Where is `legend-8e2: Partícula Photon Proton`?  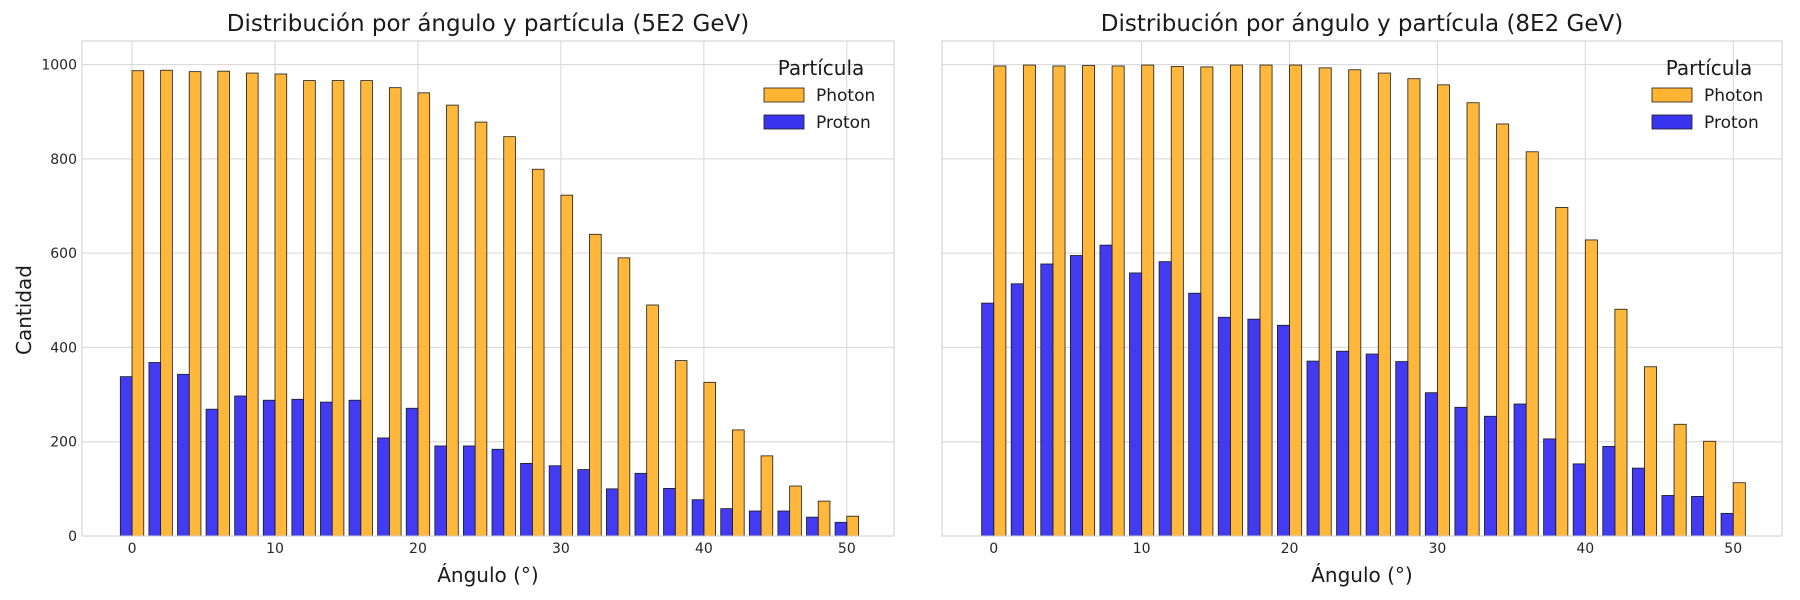
legend-8e2: Partícula Photon Proton is located at coordinates (1707, 94).